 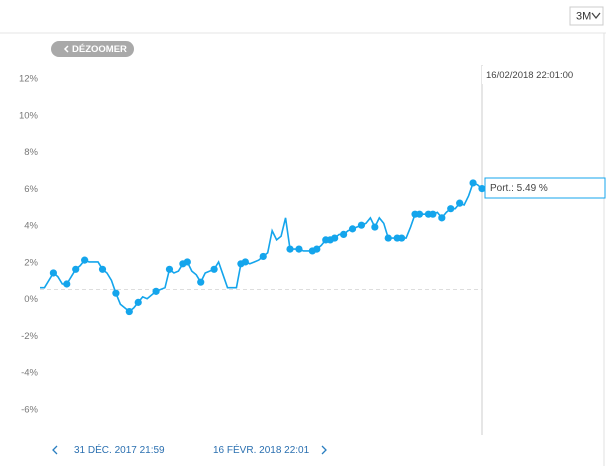 I want to click on range-select-label: 3M, so click(x=583, y=16).